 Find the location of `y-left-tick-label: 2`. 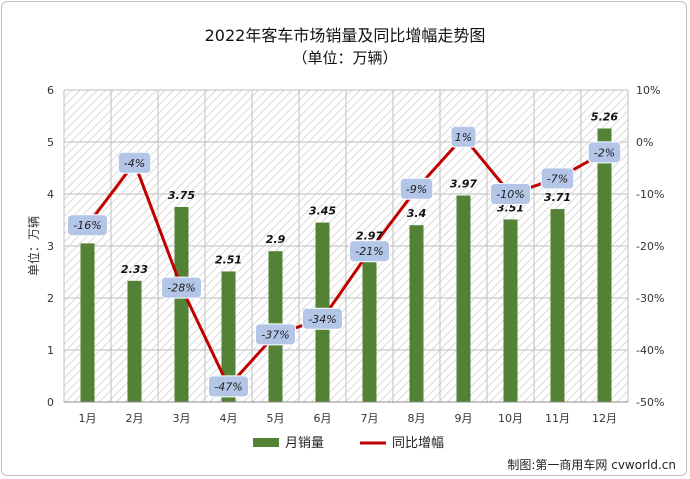

y-left-tick-label: 2 is located at coordinates (50, 298).